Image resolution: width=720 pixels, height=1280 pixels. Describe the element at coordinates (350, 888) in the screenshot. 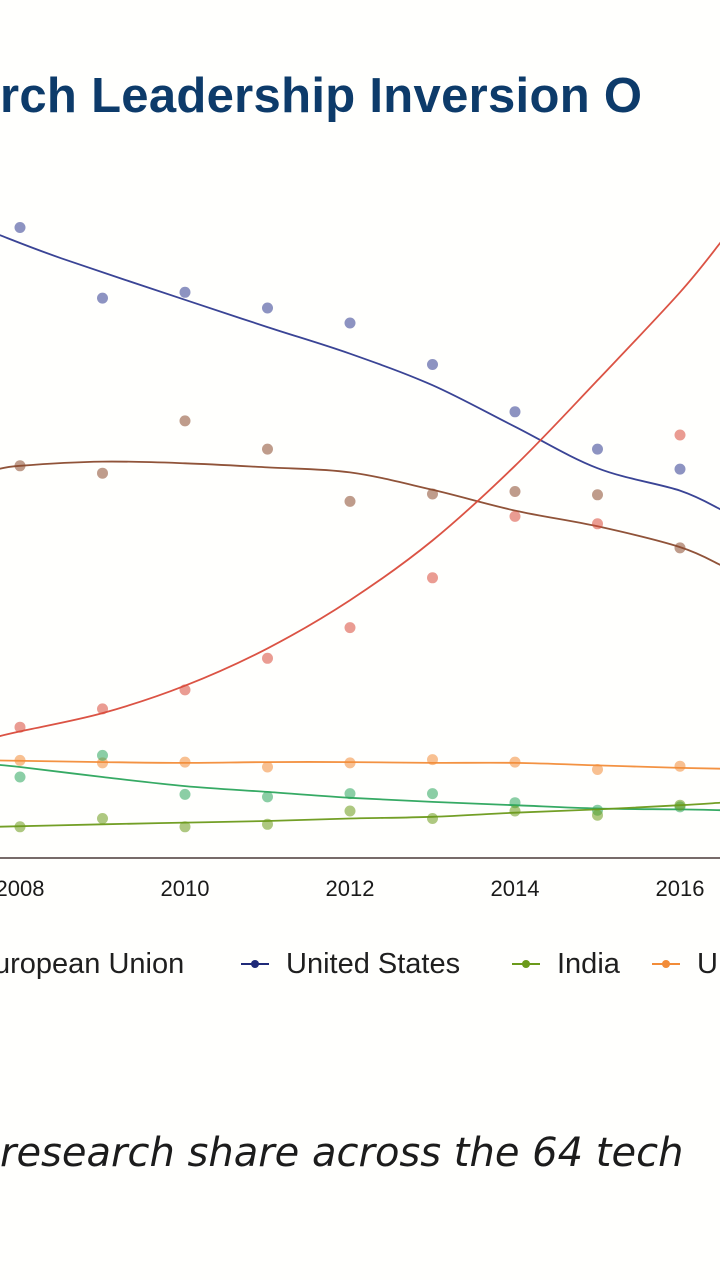

I see `x-tick-label: 2012` at that location.